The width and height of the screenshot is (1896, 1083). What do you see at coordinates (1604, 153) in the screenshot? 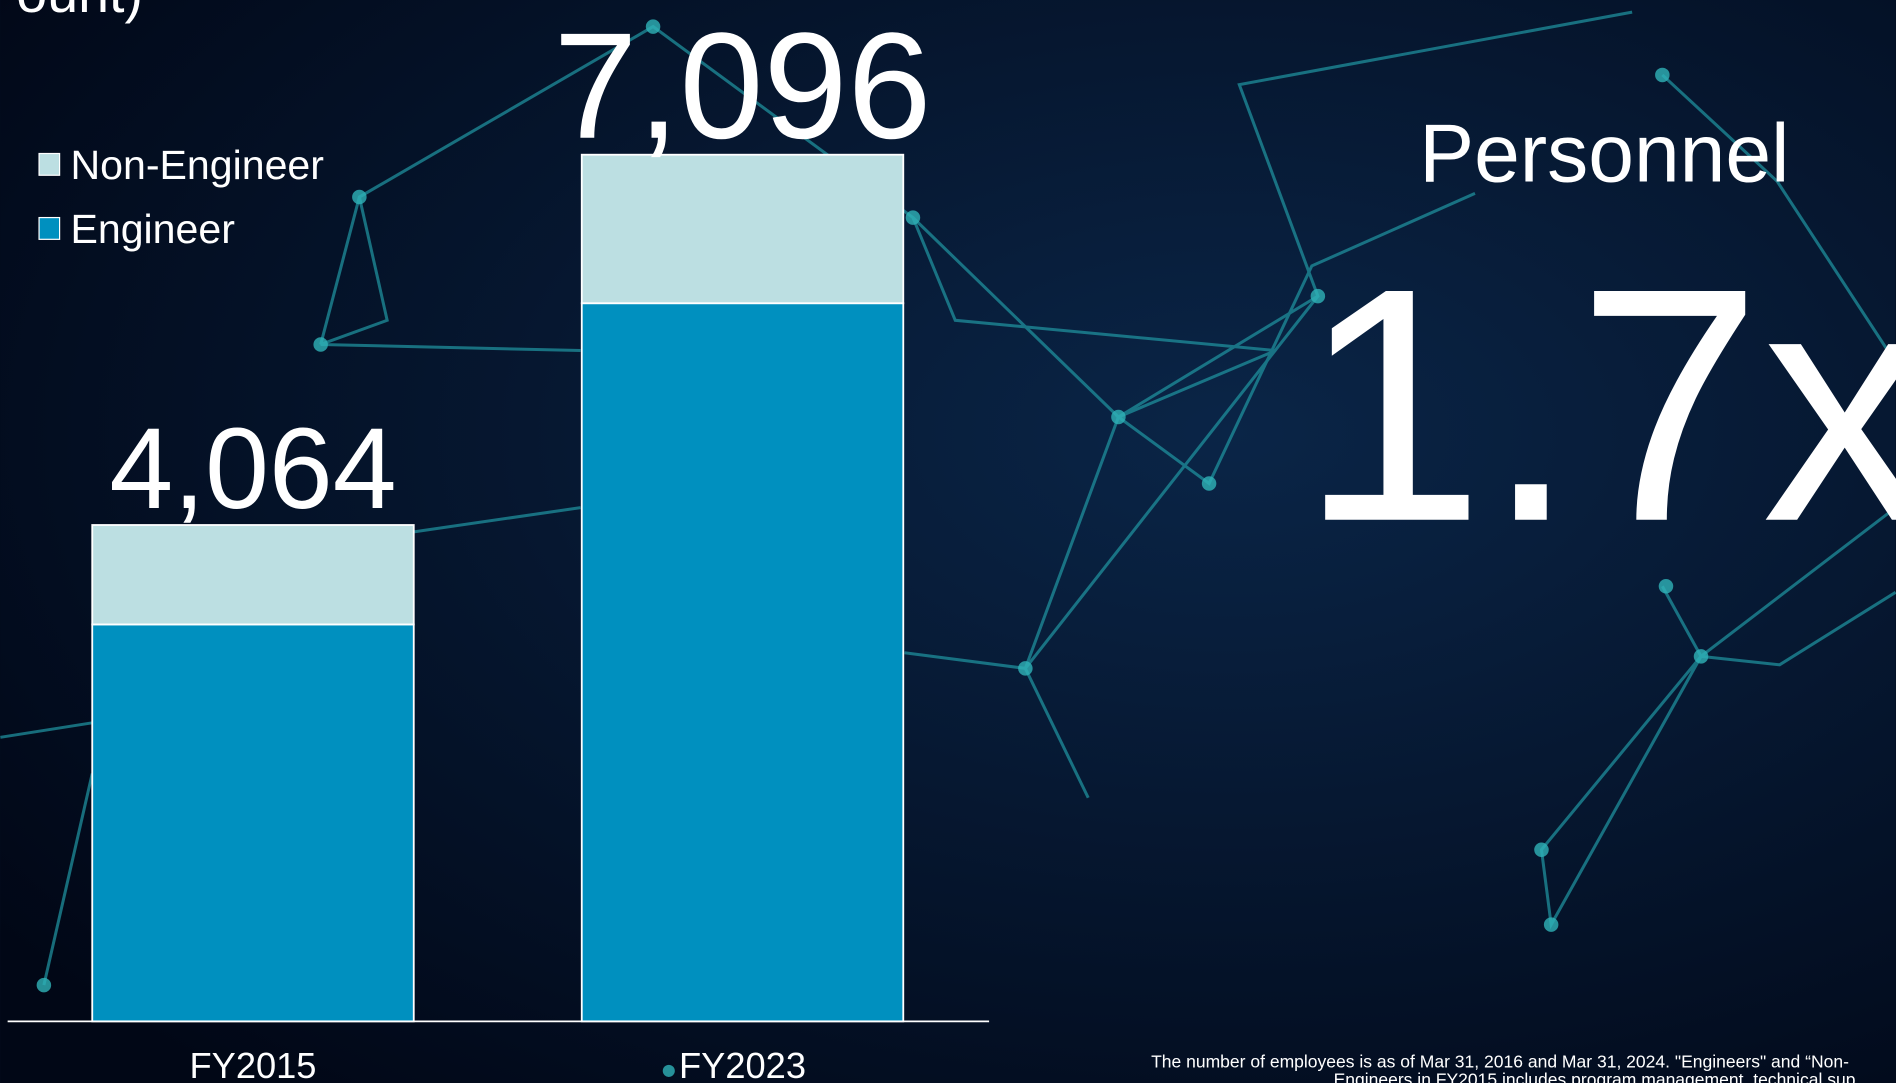
I see `annotation-heading: Personnel` at bounding box center [1604, 153].